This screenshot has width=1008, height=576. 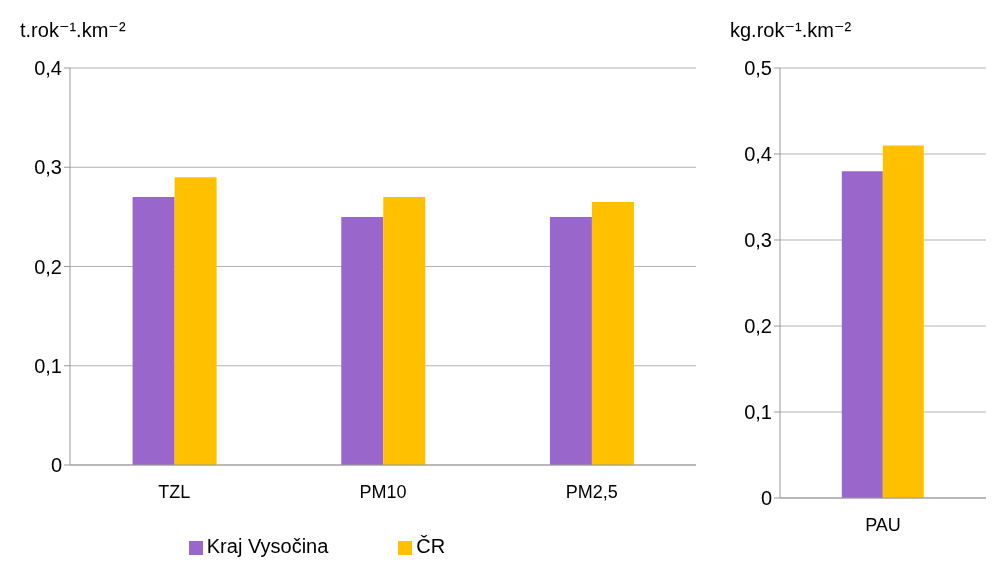 What do you see at coordinates (73, 30) in the screenshot?
I see `y-axis-title: t.rok⁻¹.km⁻²` at bounding box center [73, 30].